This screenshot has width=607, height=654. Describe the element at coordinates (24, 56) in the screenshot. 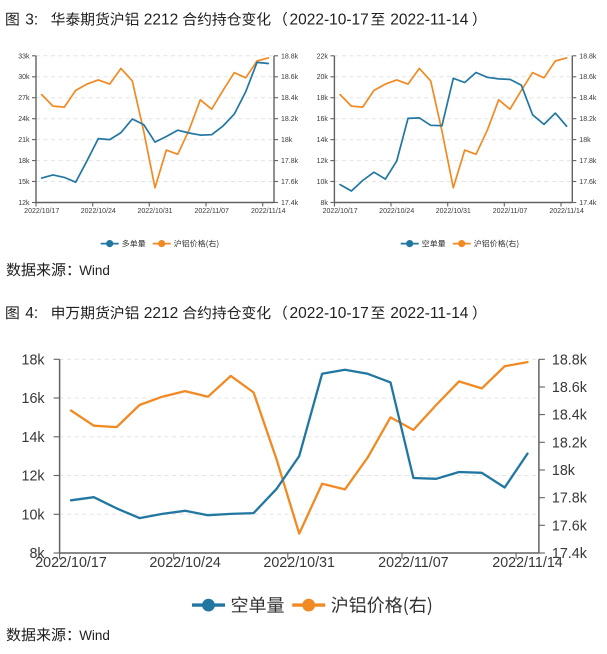

I see `svg-text: 33k` at that location.